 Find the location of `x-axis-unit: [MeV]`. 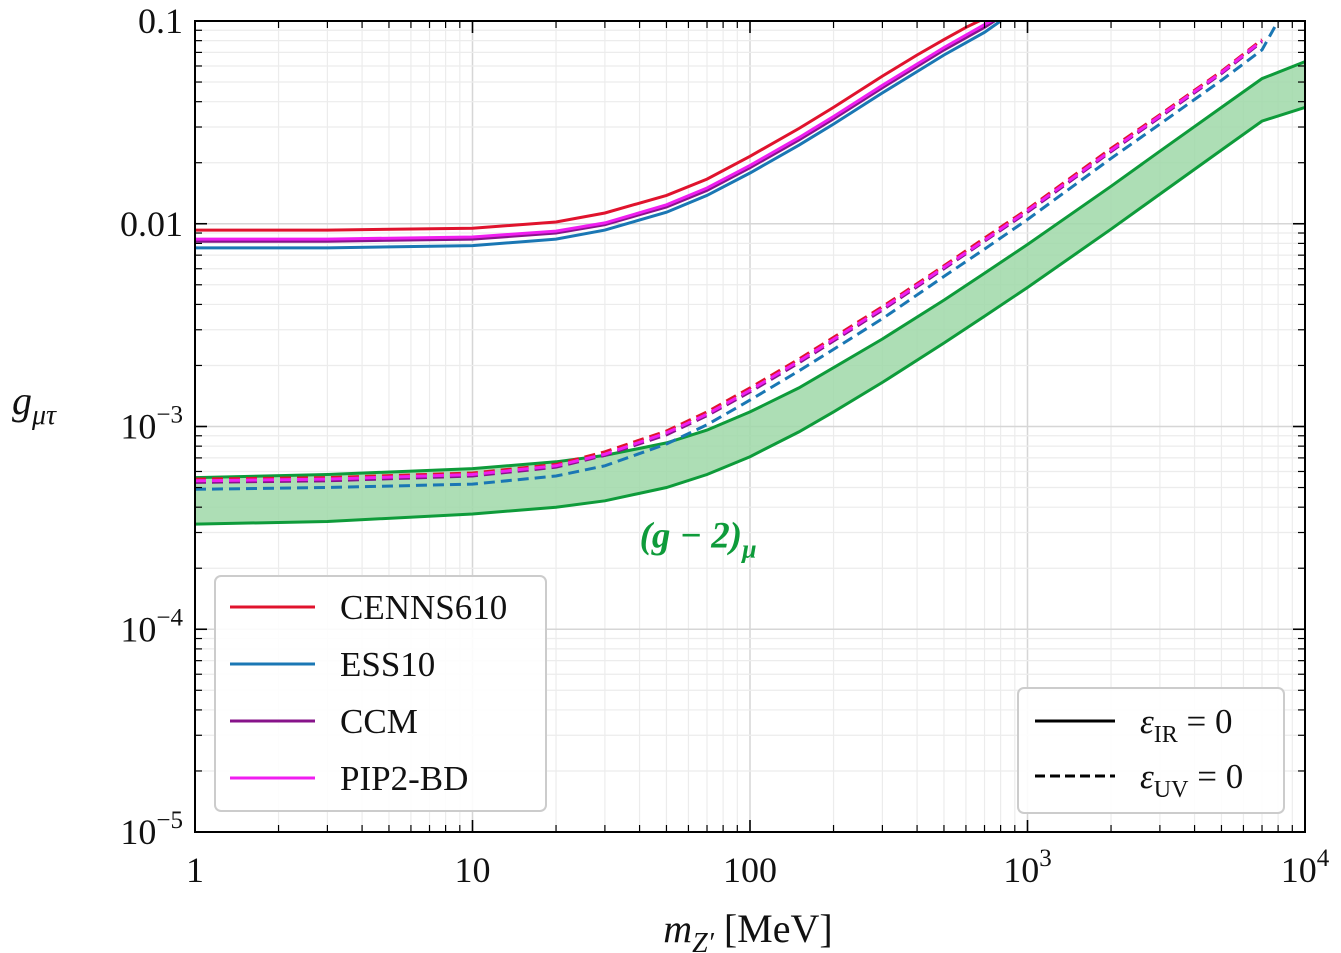

x-axis-unit: [MeV] is located at coordinates (773, 928).